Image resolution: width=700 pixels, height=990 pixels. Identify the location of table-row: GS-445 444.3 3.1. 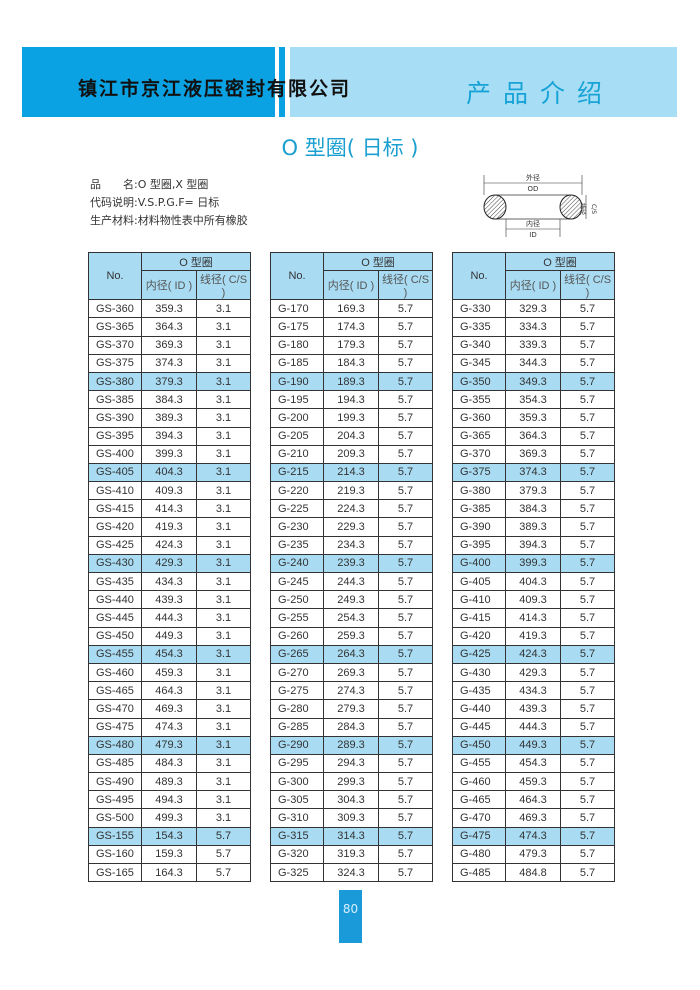
(169, 618).